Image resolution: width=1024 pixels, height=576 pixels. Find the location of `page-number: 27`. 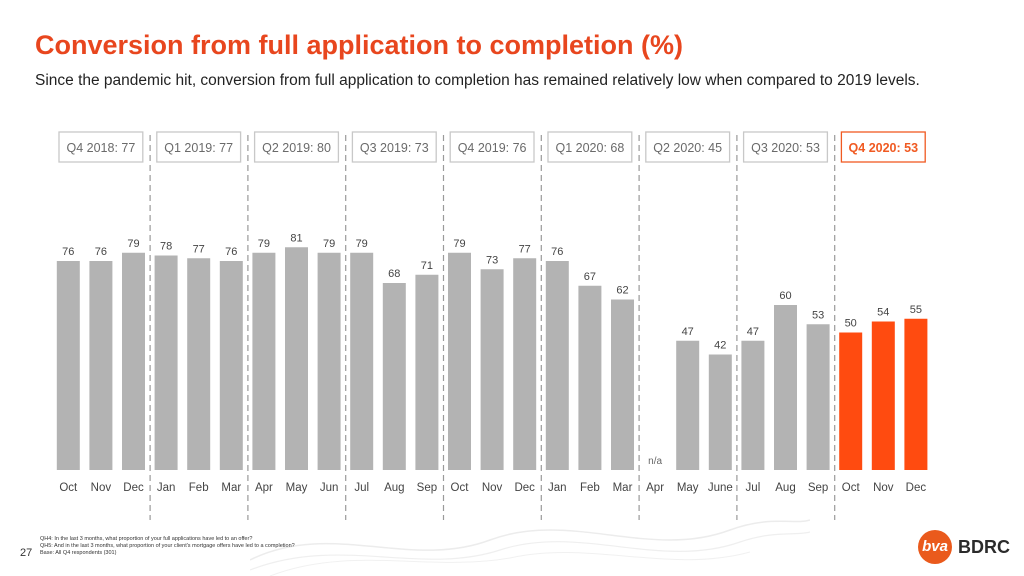

page-number: 27 is located at coordinates (26, 553).